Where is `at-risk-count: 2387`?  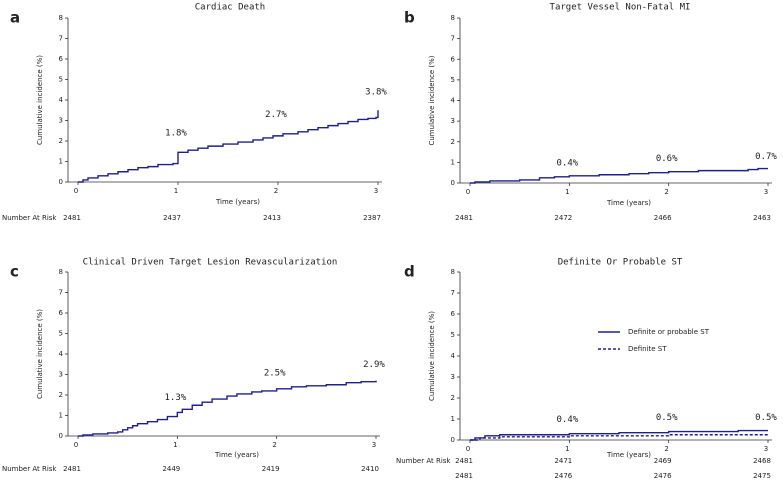
at-risk-count: 2387 is located at coordinates (372, 218).